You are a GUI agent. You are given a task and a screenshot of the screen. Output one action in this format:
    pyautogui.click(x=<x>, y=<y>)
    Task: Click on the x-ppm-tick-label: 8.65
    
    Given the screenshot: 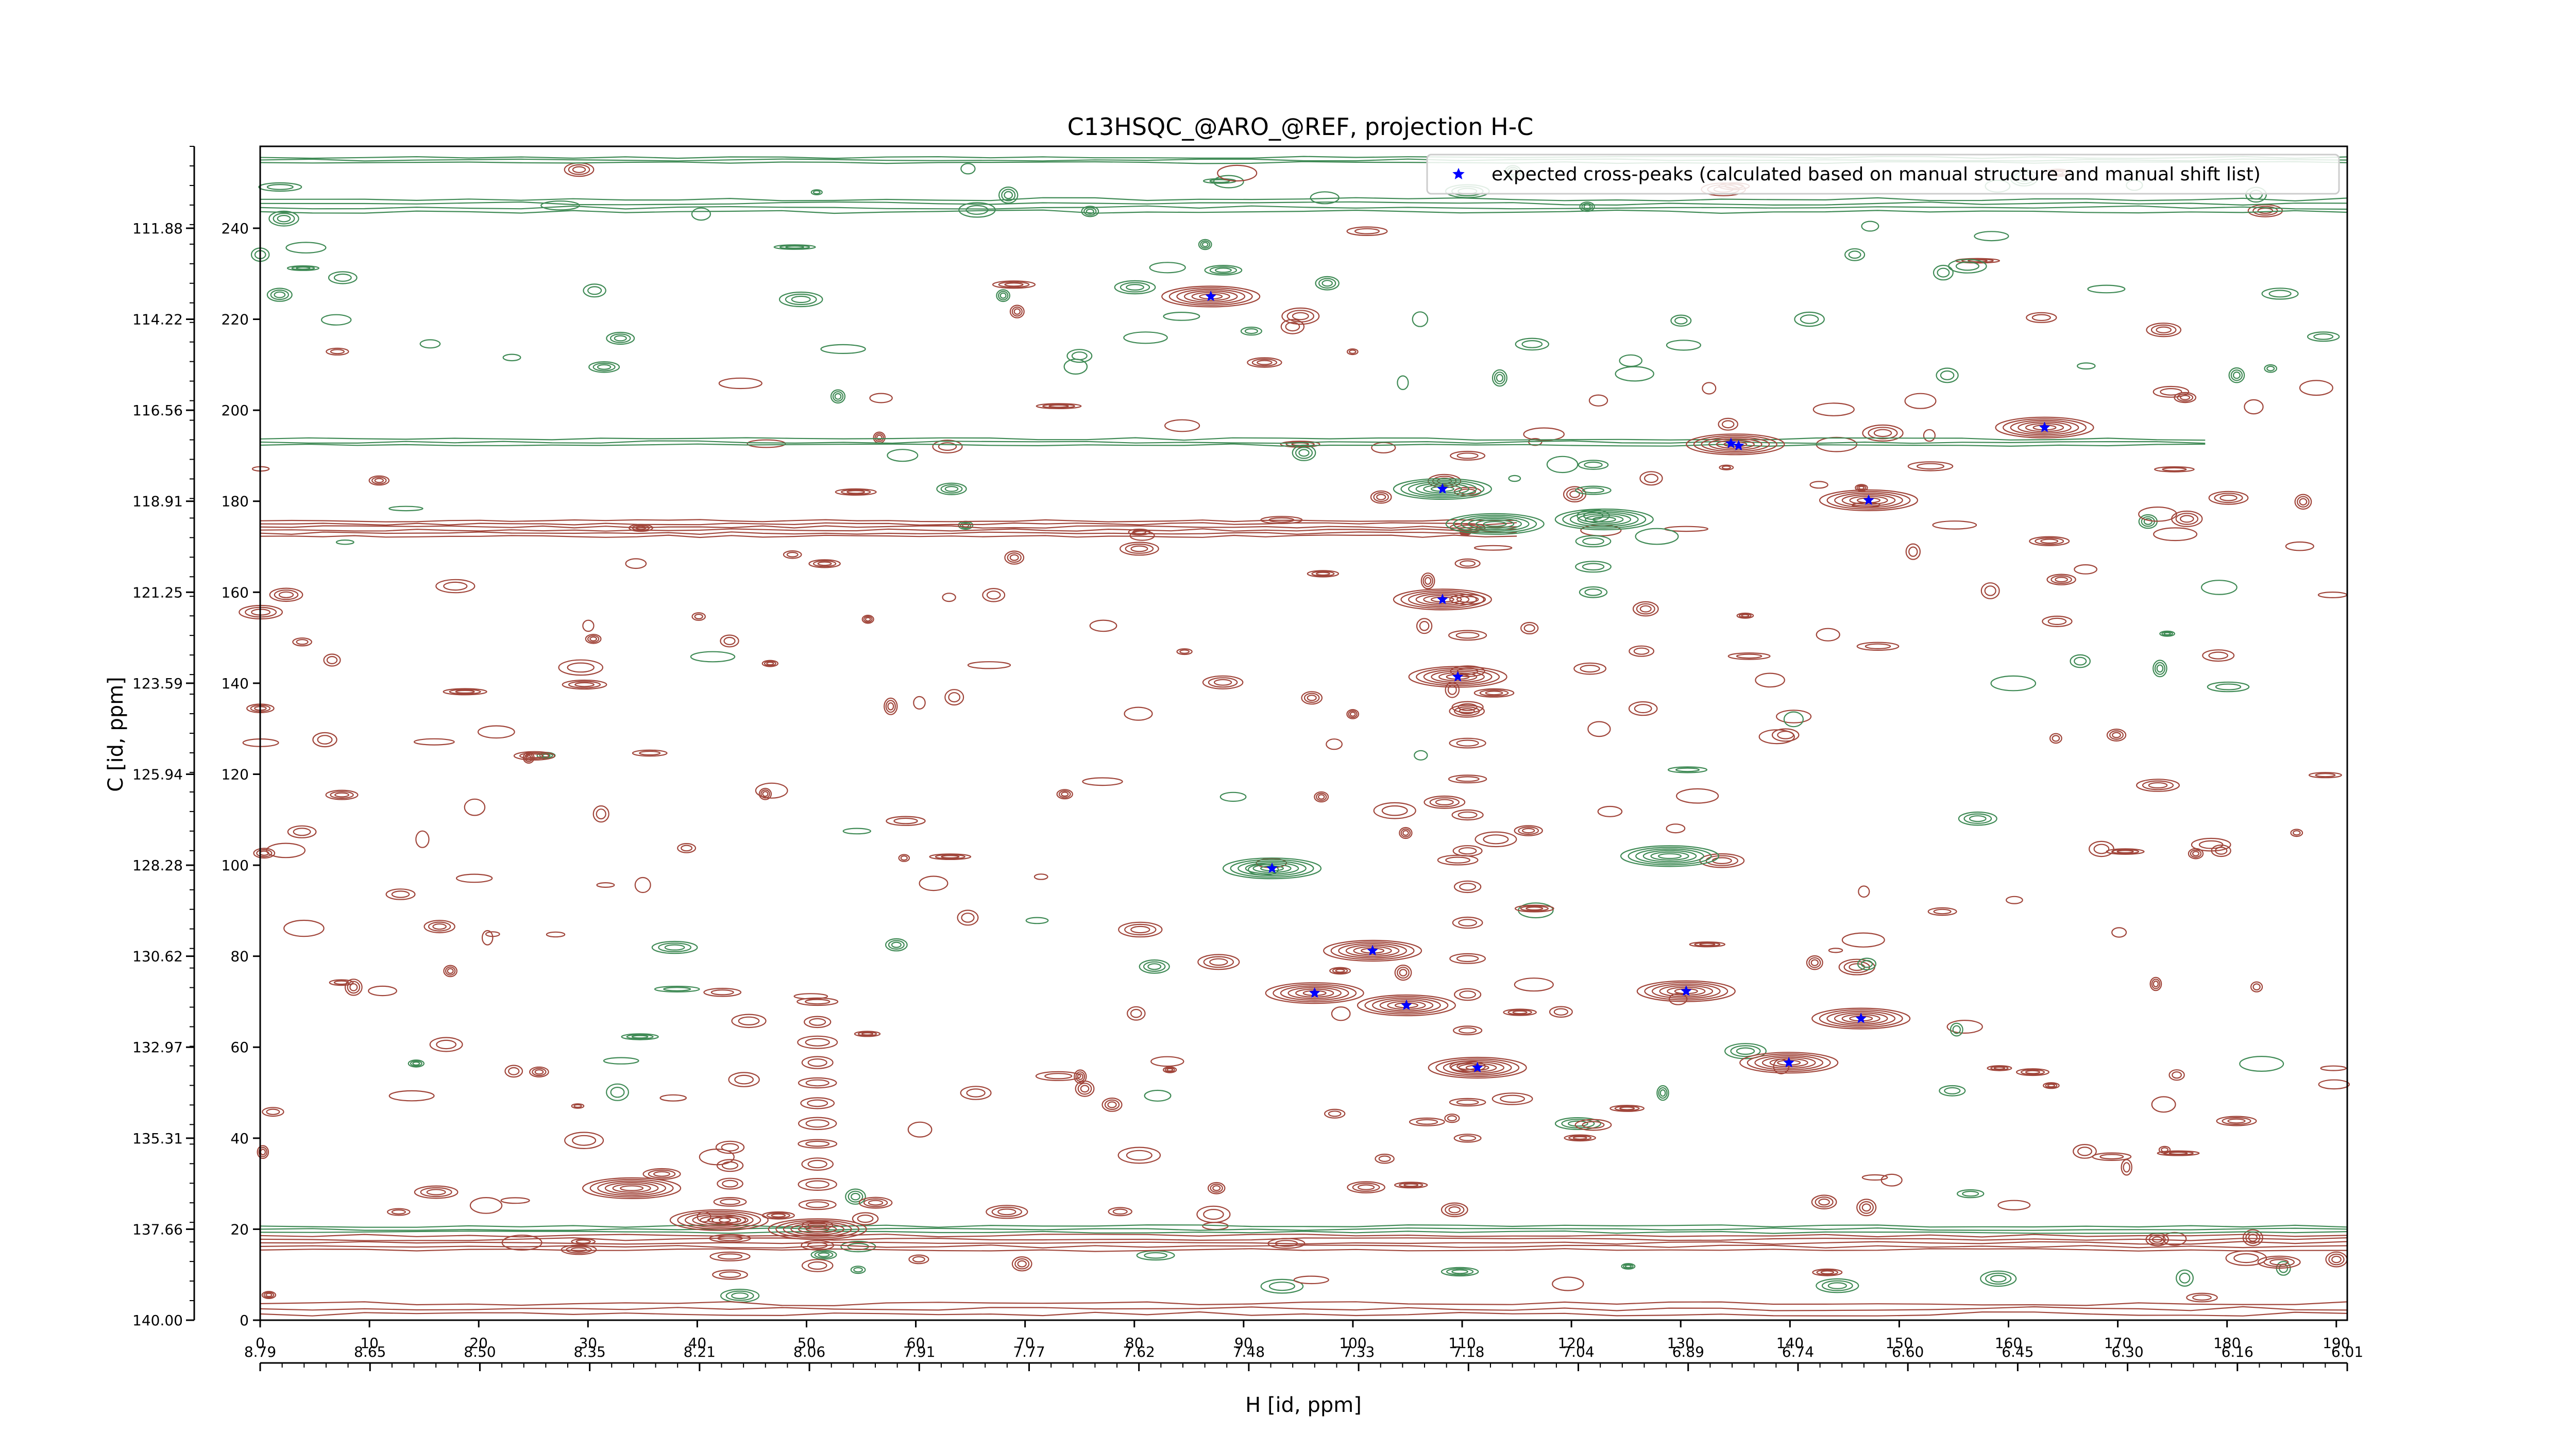 What is the action you would take?
    pyautogui.click(x=370, y=1351)
    